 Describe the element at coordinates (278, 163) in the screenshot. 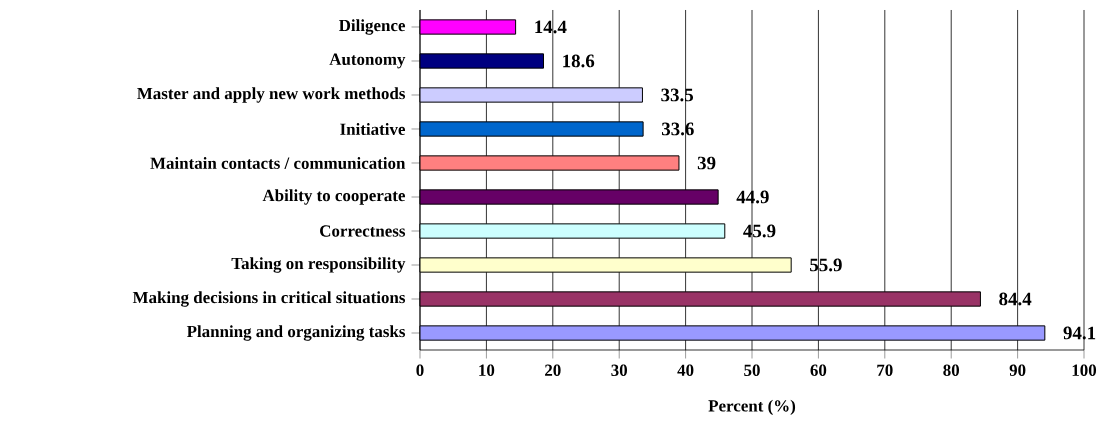

I see `y-tick-label: Maintain contacts / communication` at that location.